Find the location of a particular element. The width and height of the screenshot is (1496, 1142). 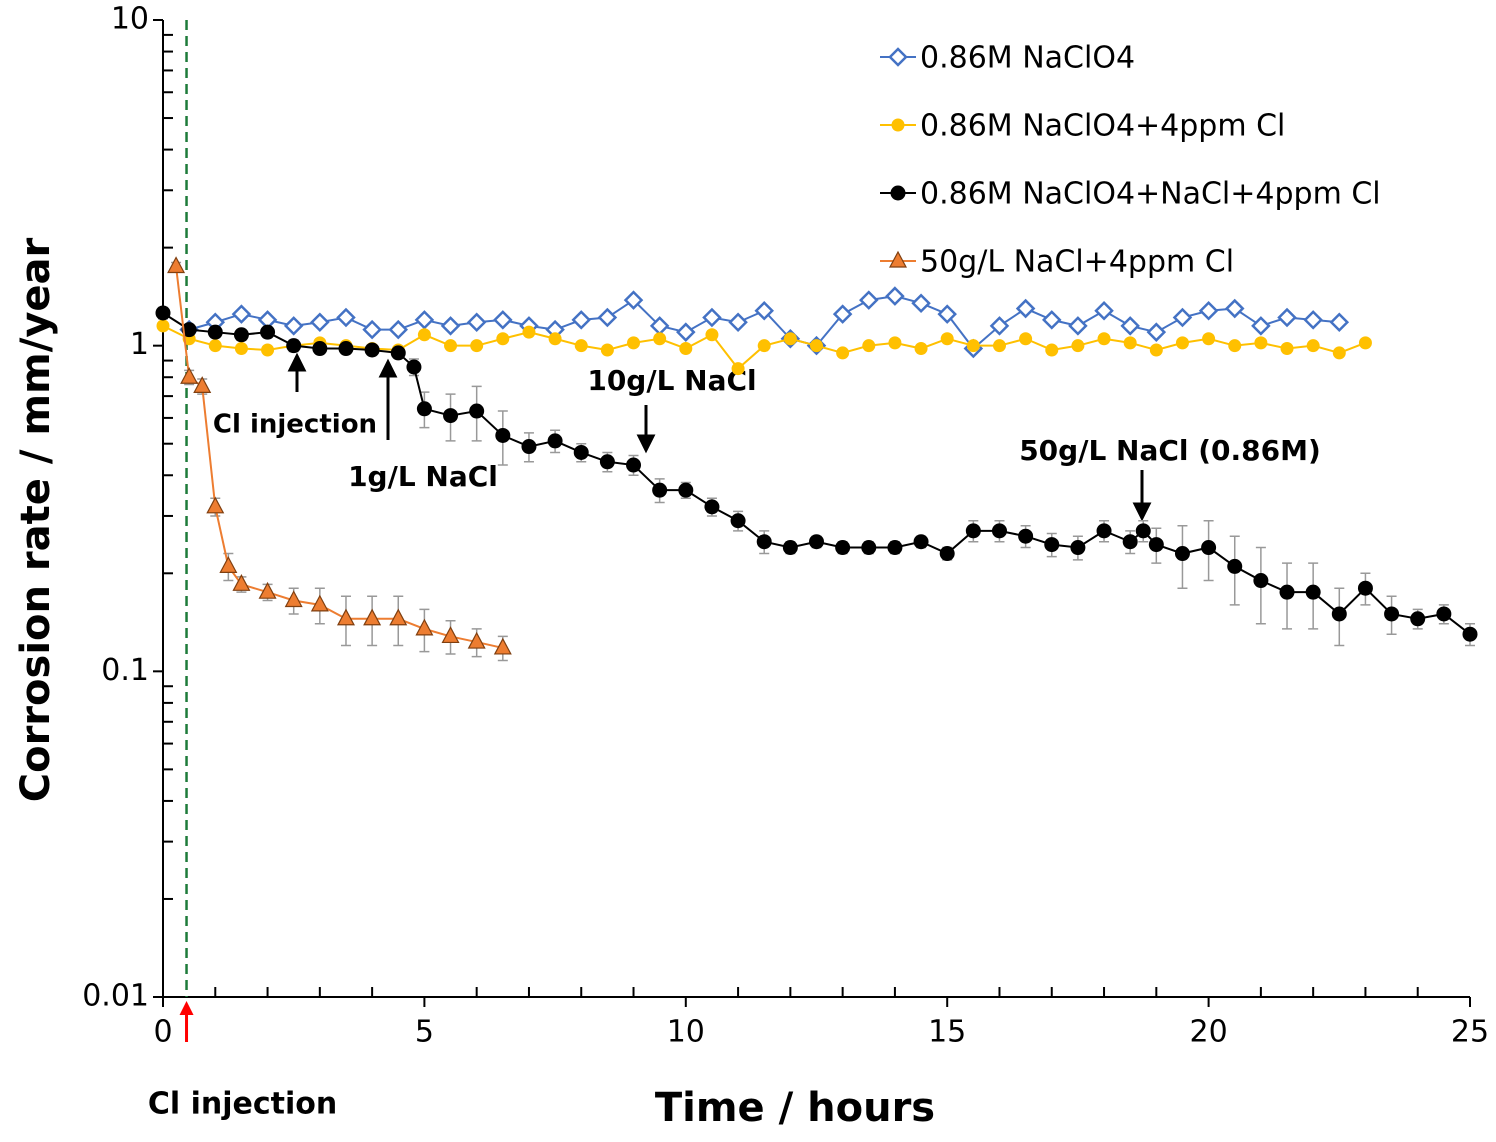

x-tick-label: 25 is located at coordinates (1470, 1032).